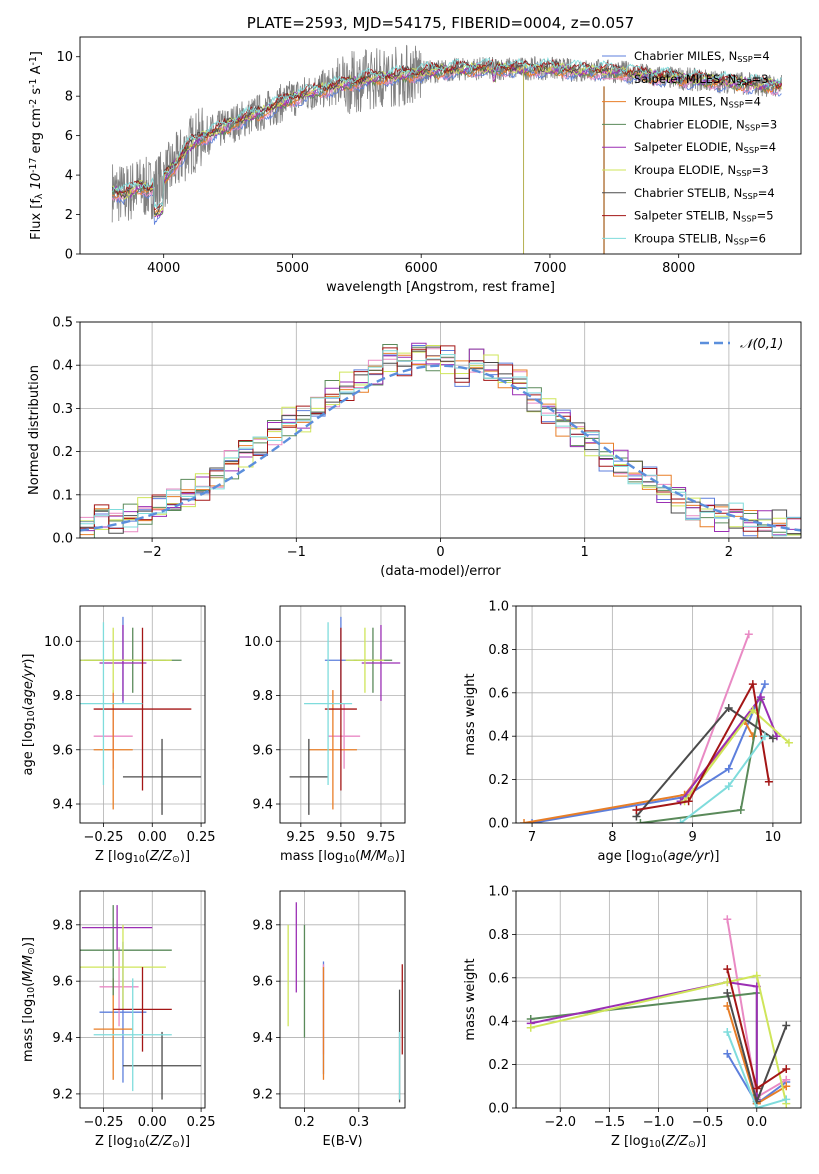 The image size is (819, 1174). Describe the element at coordinates (380, 837) in the screenshot. I see `x-tick-label: 9.75` at that location.